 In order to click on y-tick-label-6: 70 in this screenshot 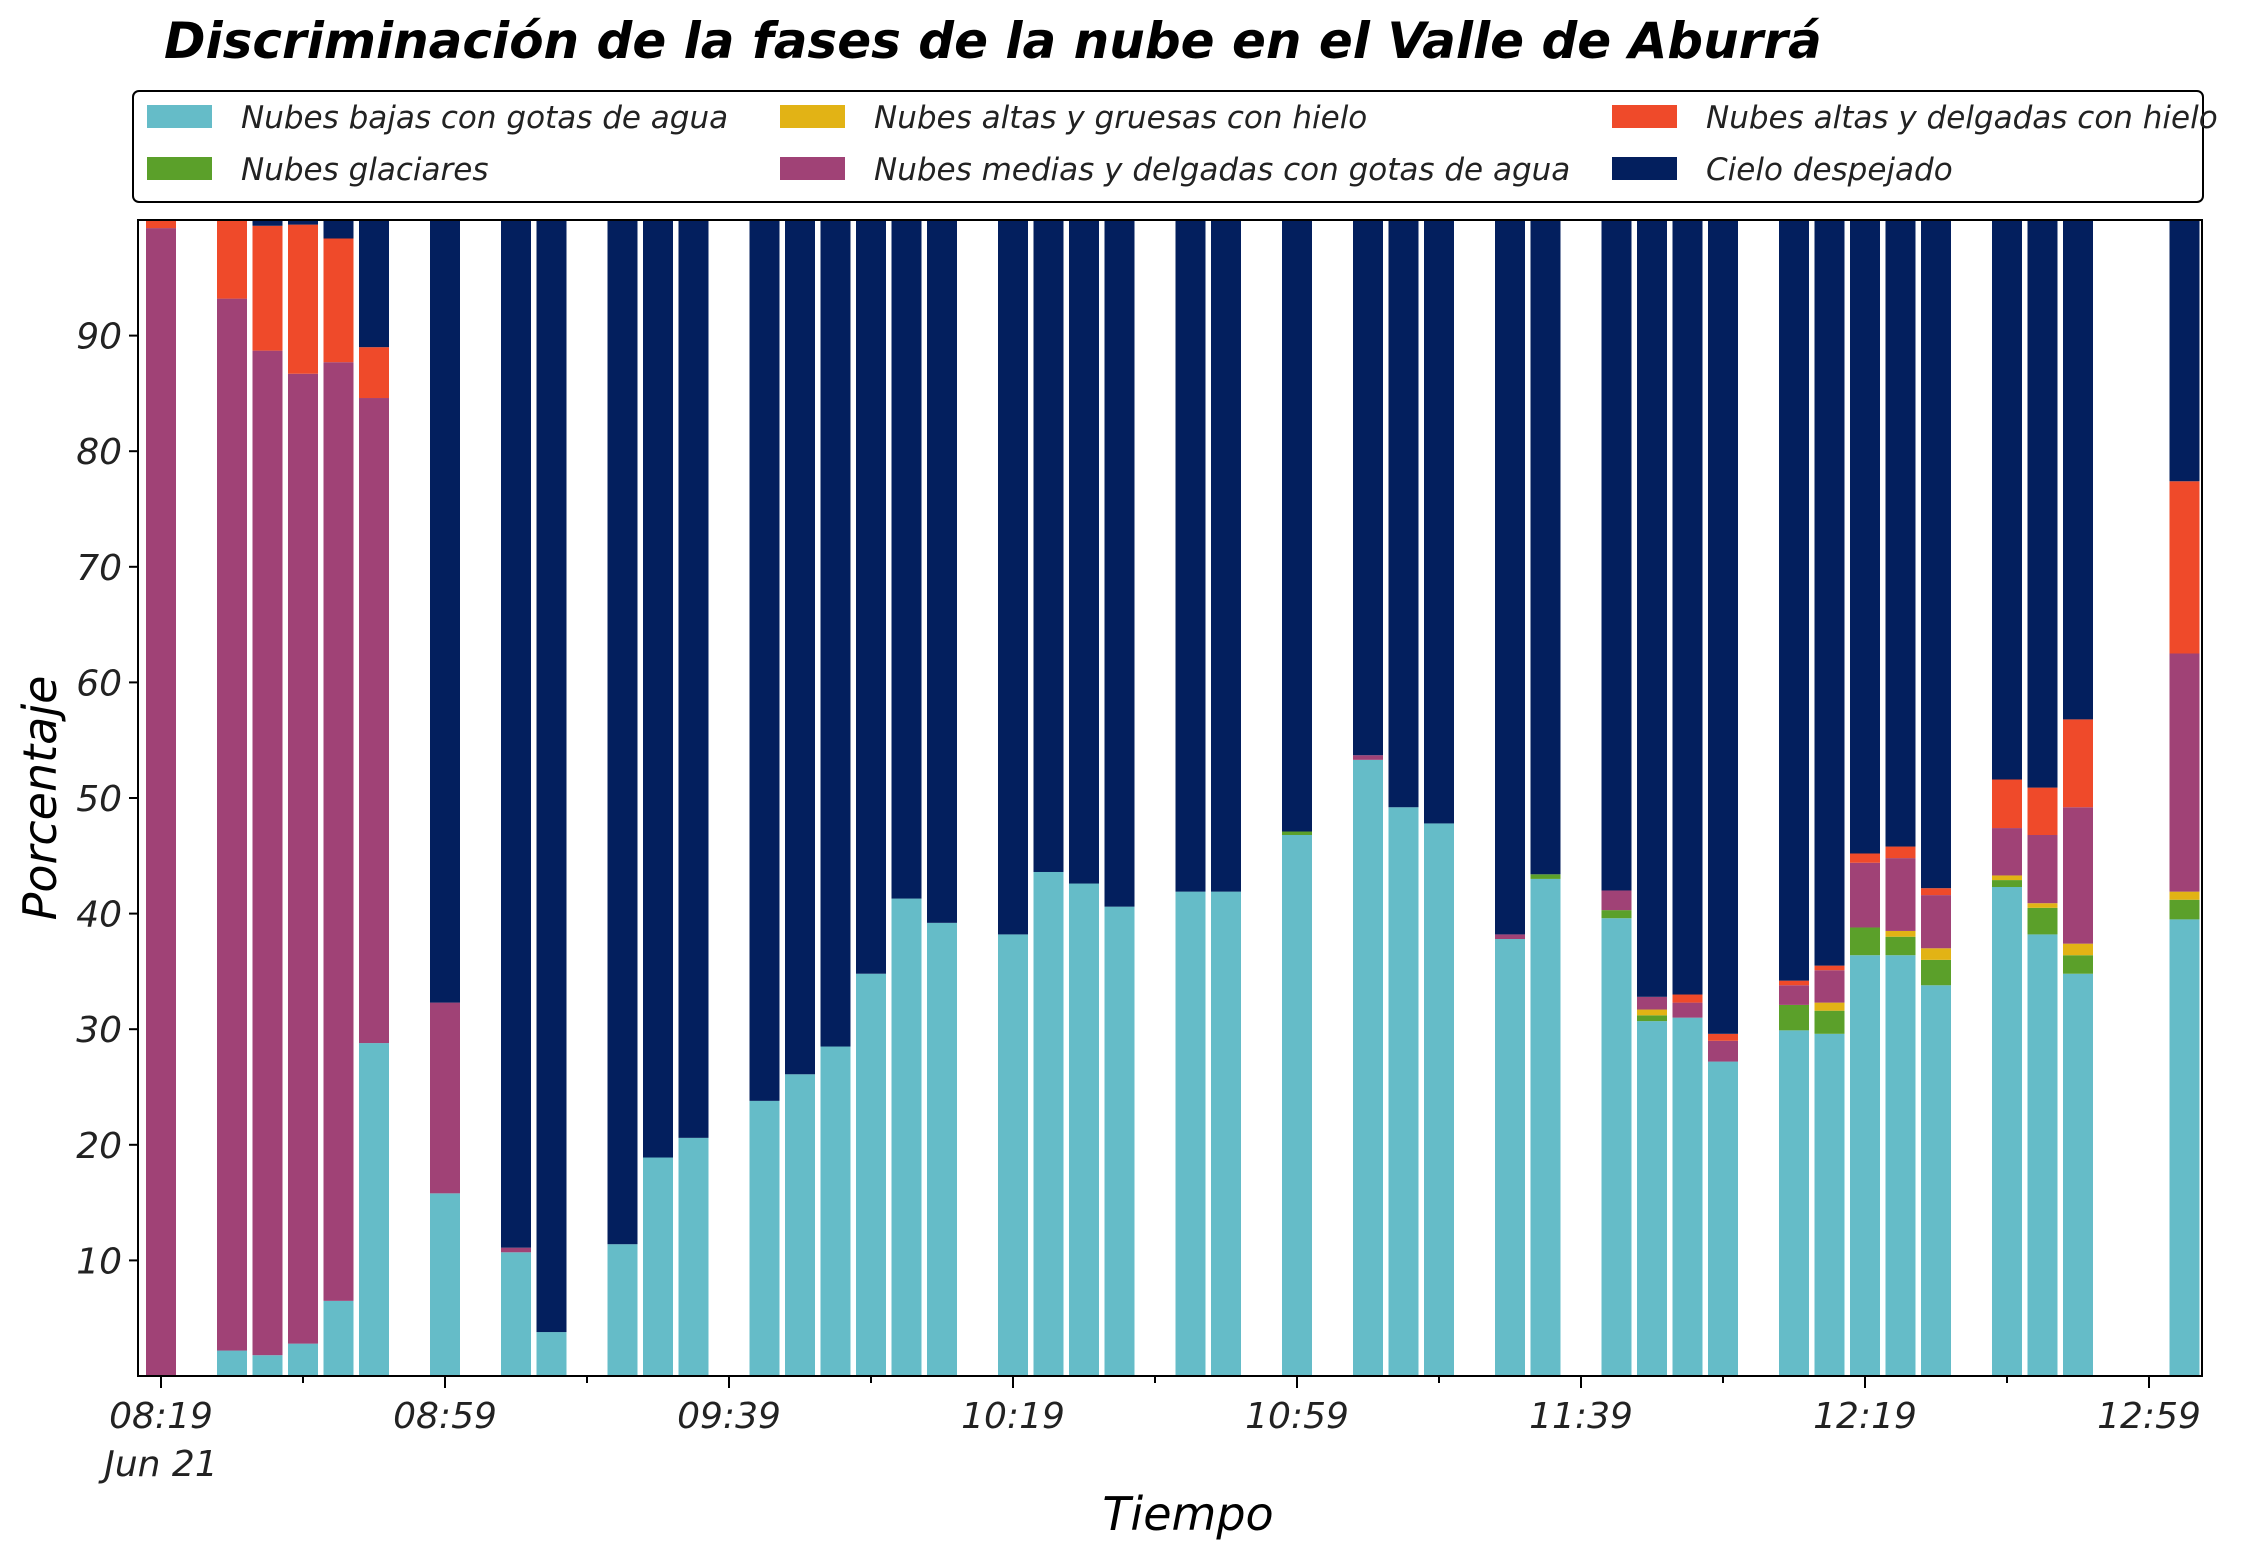, I will do `click(99, 568)`.